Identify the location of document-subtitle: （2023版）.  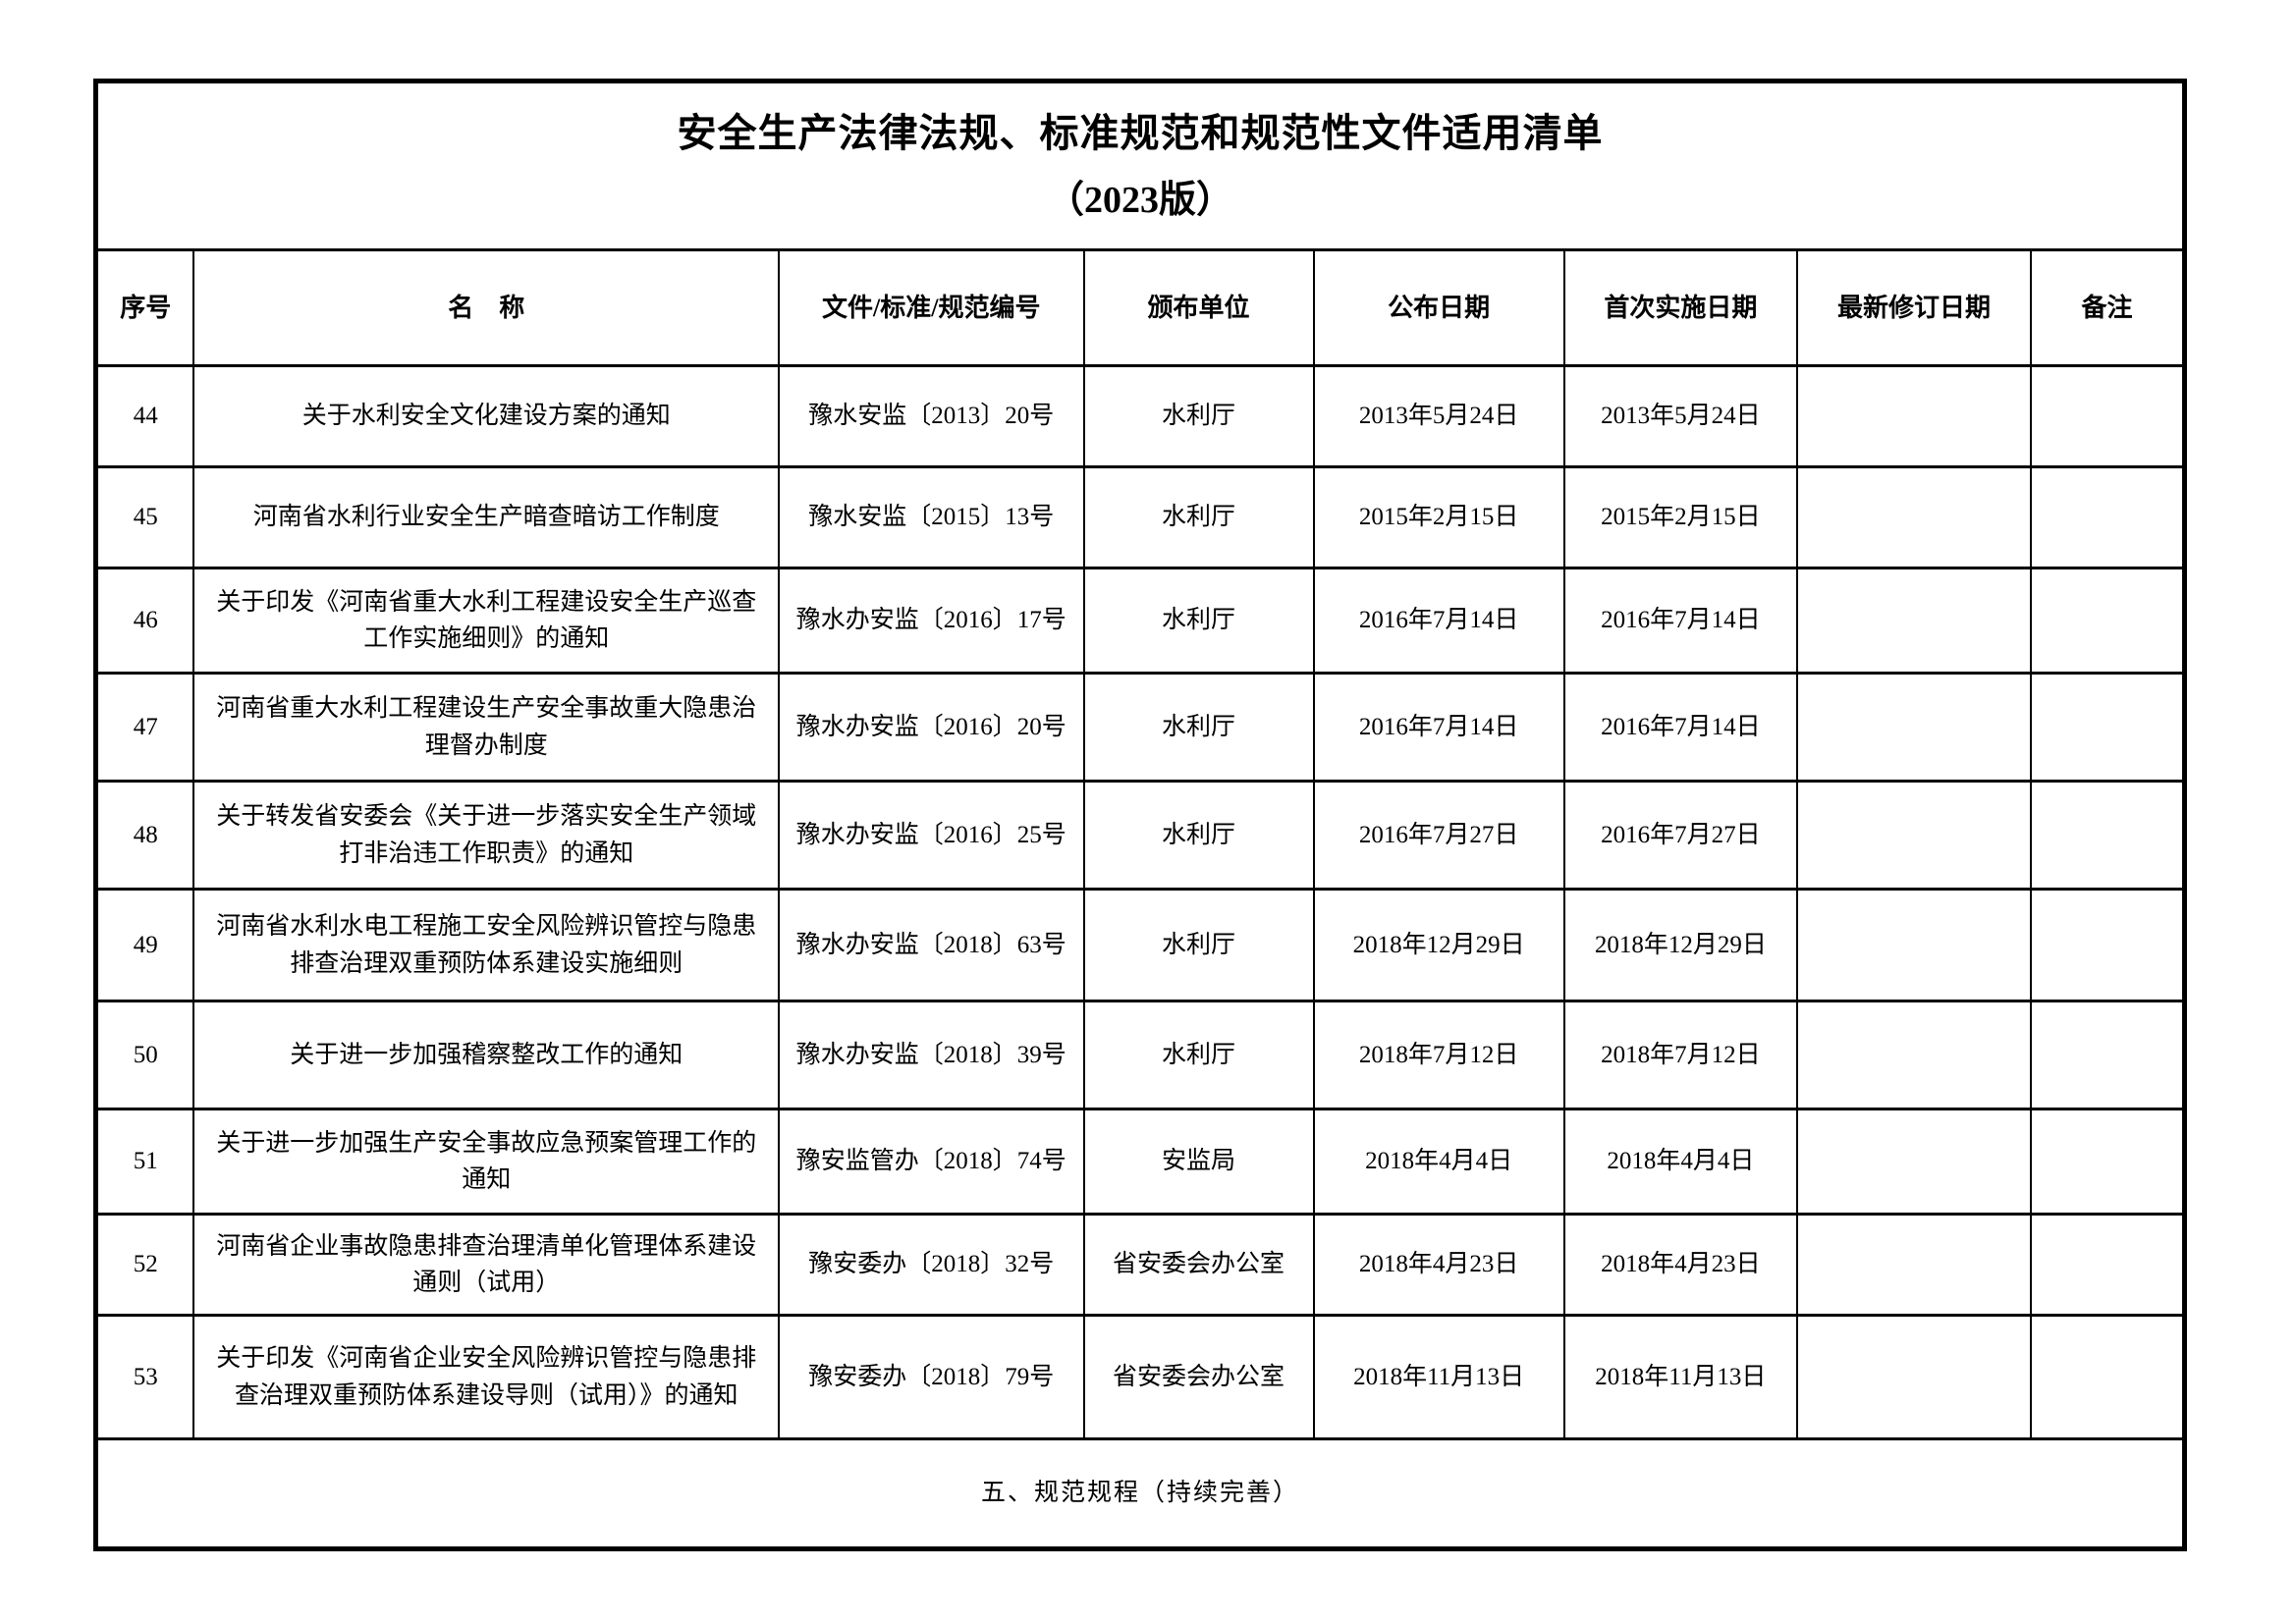
(1139, 200).